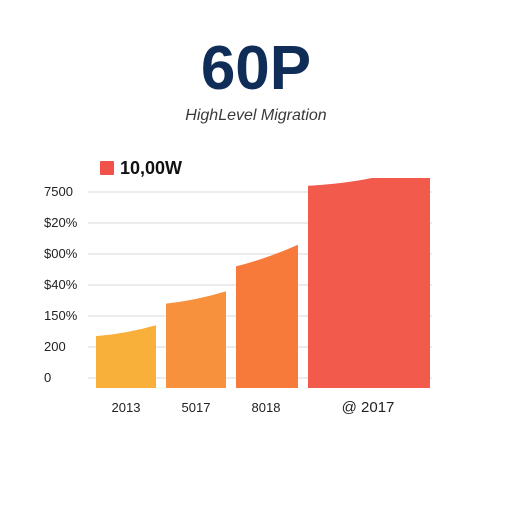 The image size is (512, 512). I want to click on x-category-label: 8018, so click(266, 407).